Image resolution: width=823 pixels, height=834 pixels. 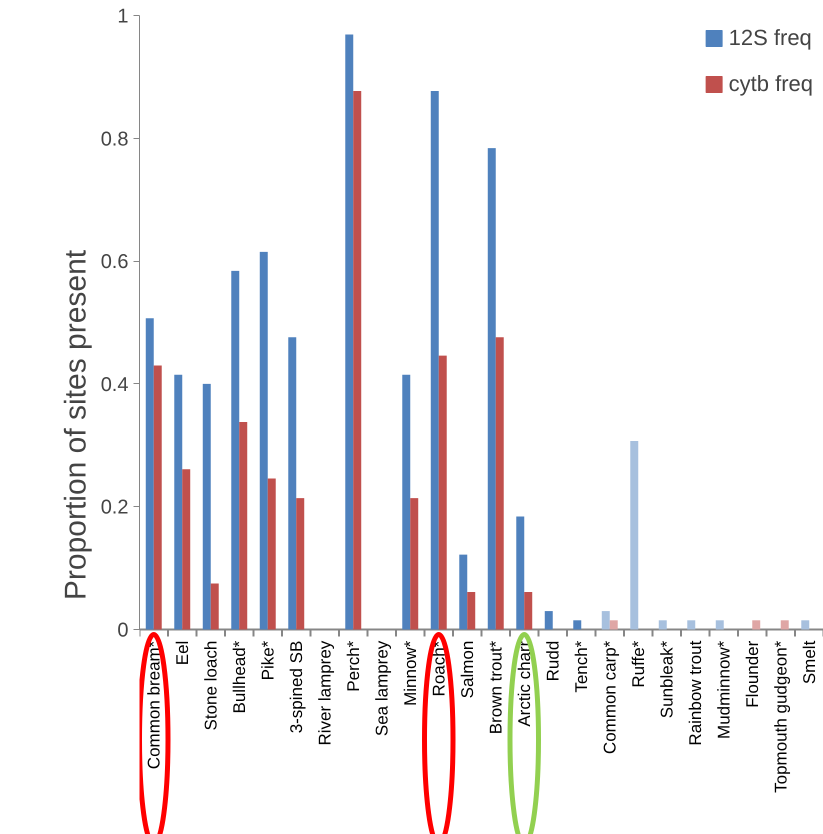 I want to click on x-tick-label: Mudminnow*, so click(x=724, y=689).